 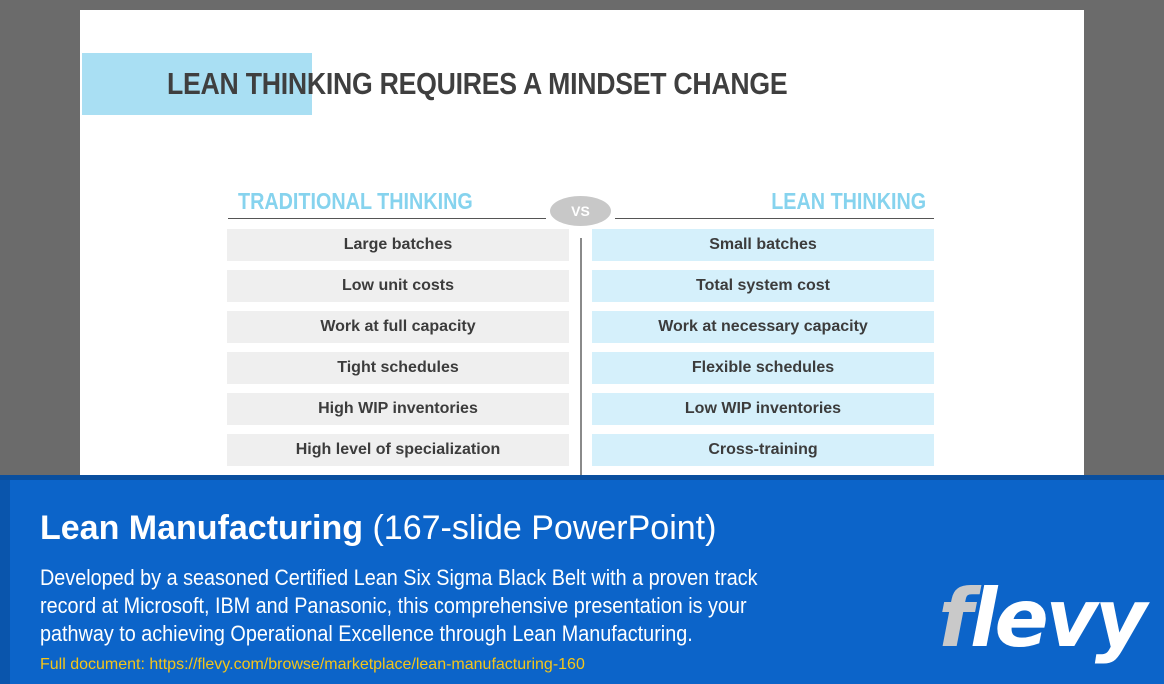 I want to click on traditional-thinking-heading: TRADITIONAL THINKING, so click(x=355, y=201).